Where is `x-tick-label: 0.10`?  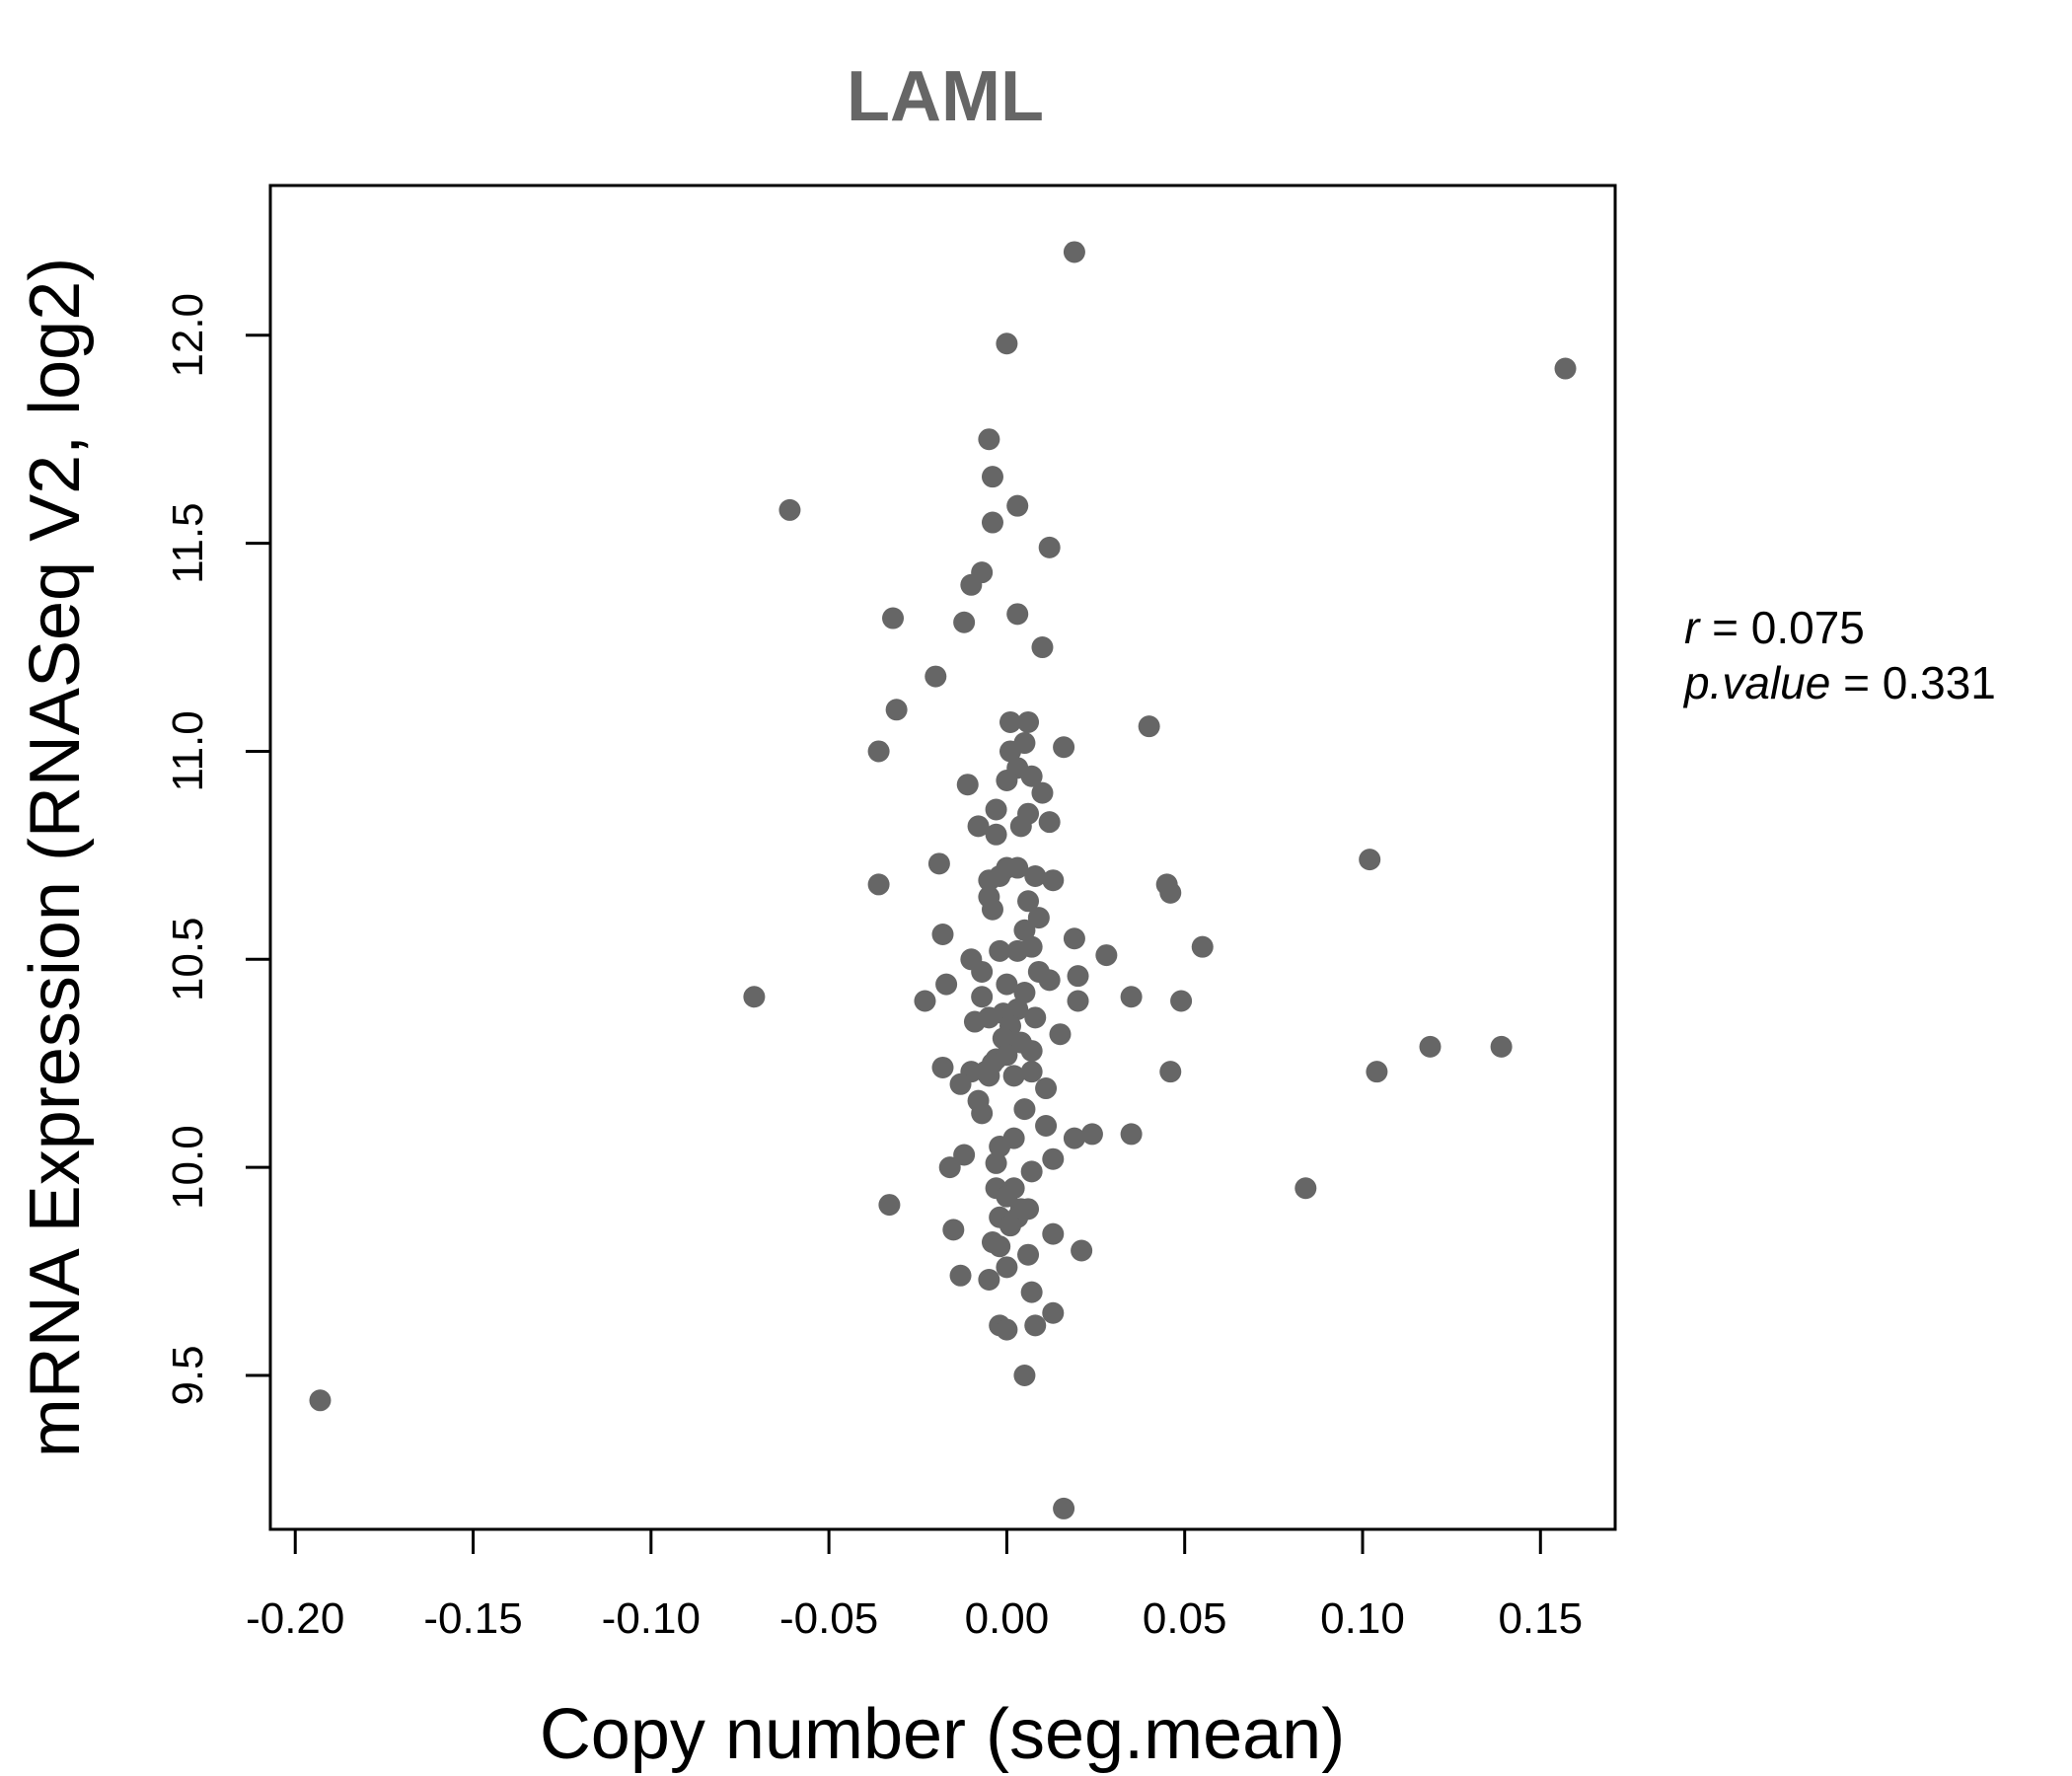
x-tick-label: 0.10 is located at coordinates (1363, 1618).